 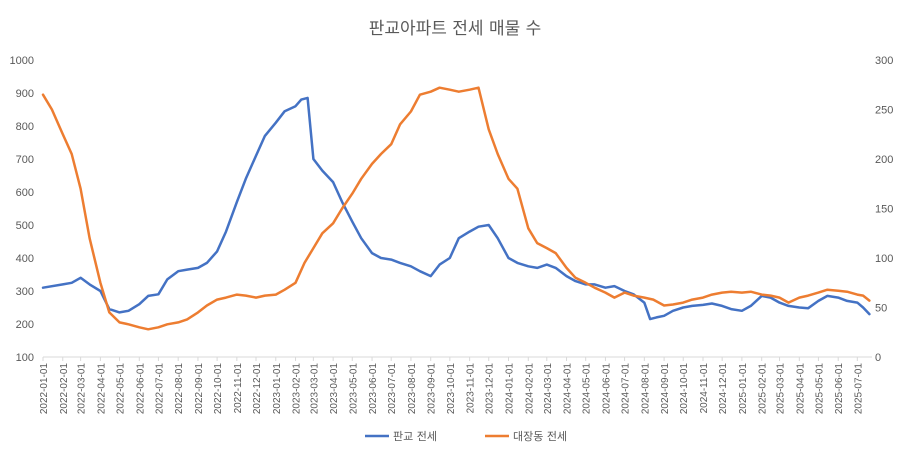 What do you see at coordinates (878, 358) in the screenshot?
I see `y-right-tick-label: 0` at bounding box center [878, 358].